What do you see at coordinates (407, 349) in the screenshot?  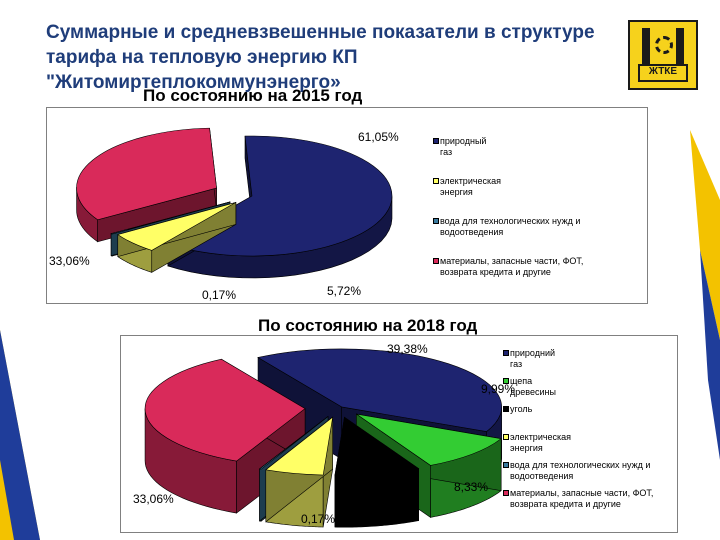 I see `data-label-natural-gas: 39,38%` at bounding box center [407, 349].